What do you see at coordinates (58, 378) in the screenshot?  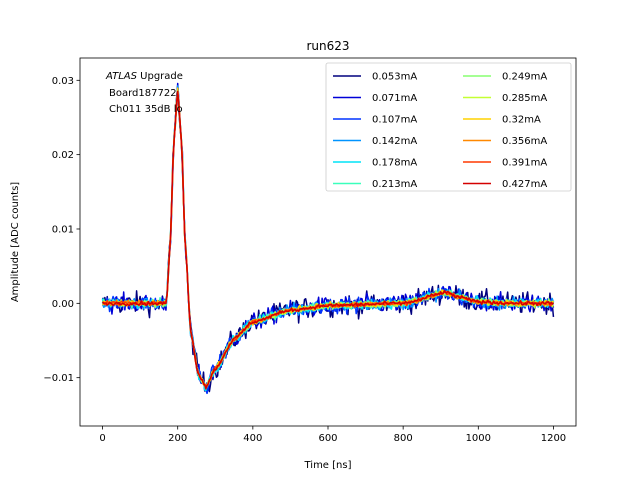 I see `y-tick-label: −0.01` at bounding box center [58, 378].